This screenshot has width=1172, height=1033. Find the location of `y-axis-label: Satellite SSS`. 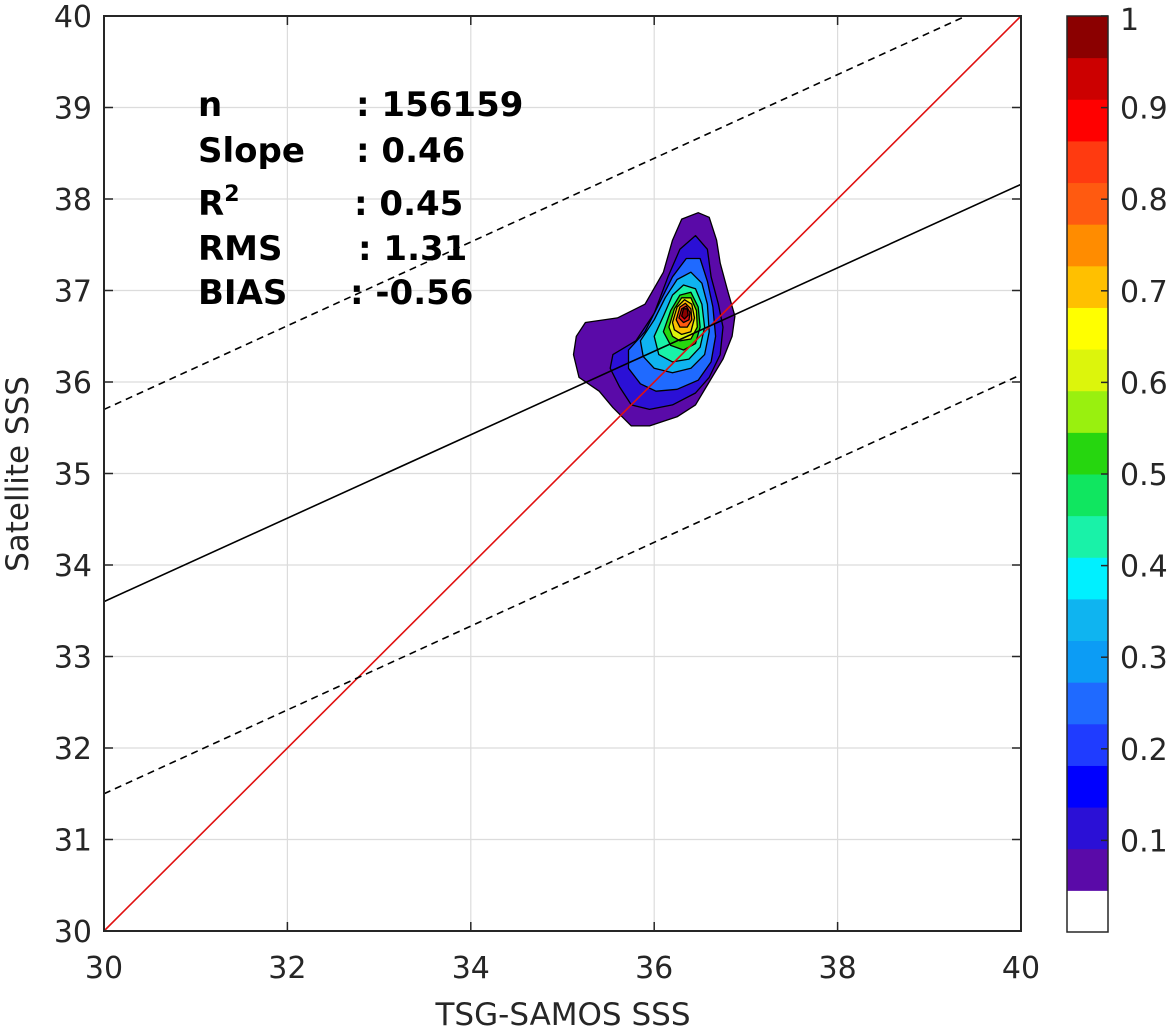

y-axis-label: Satellite SSS is located at coordinates (18, 474).